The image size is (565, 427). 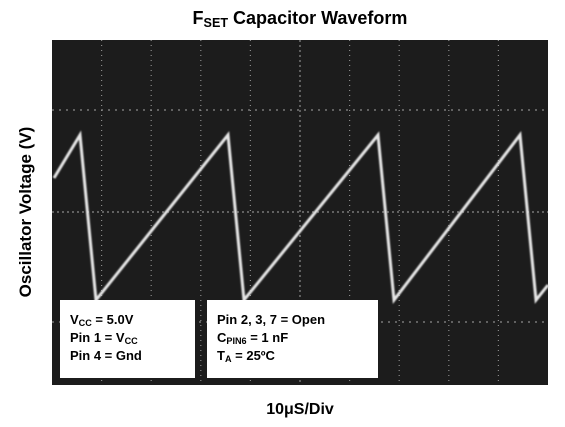 What do you see at coordinates (254, 355) in the screenshot?
I see `note-text-part: = 25ºC` at bounding box center [254, 355].